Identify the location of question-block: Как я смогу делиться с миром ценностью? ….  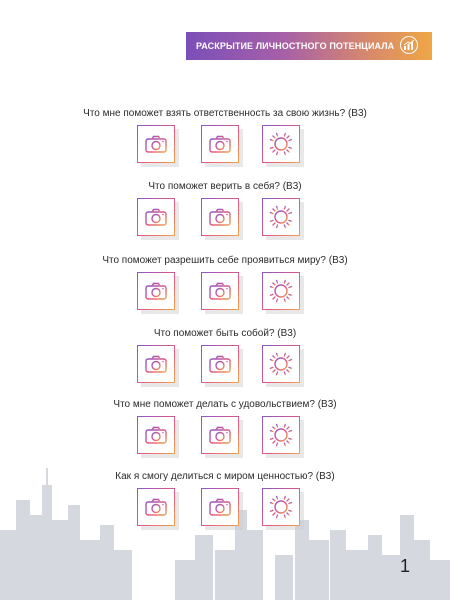
(225, 500).